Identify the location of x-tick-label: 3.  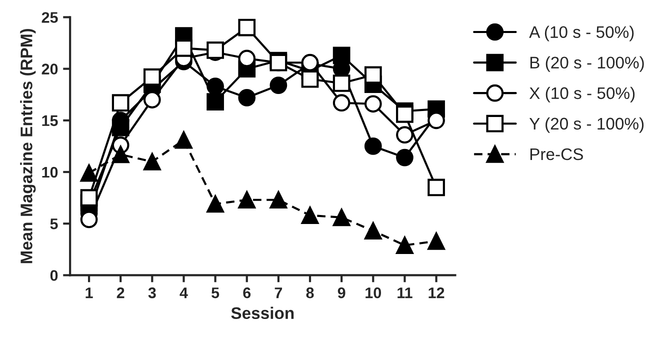
(152, 292).